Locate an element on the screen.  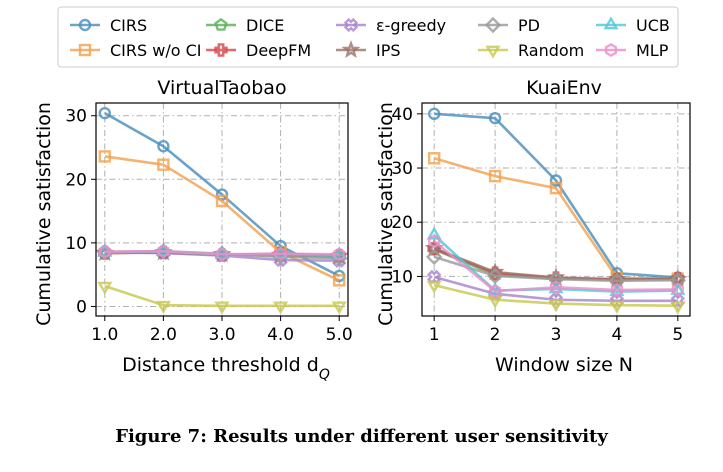
y-tick-label: 0 is located at coordinates (81, 307).